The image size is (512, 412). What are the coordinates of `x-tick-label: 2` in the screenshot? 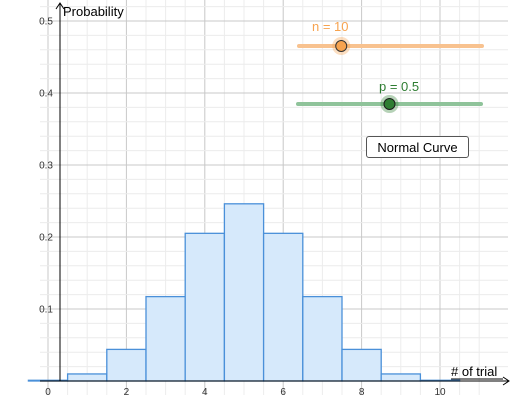 It's located at (127, 392).